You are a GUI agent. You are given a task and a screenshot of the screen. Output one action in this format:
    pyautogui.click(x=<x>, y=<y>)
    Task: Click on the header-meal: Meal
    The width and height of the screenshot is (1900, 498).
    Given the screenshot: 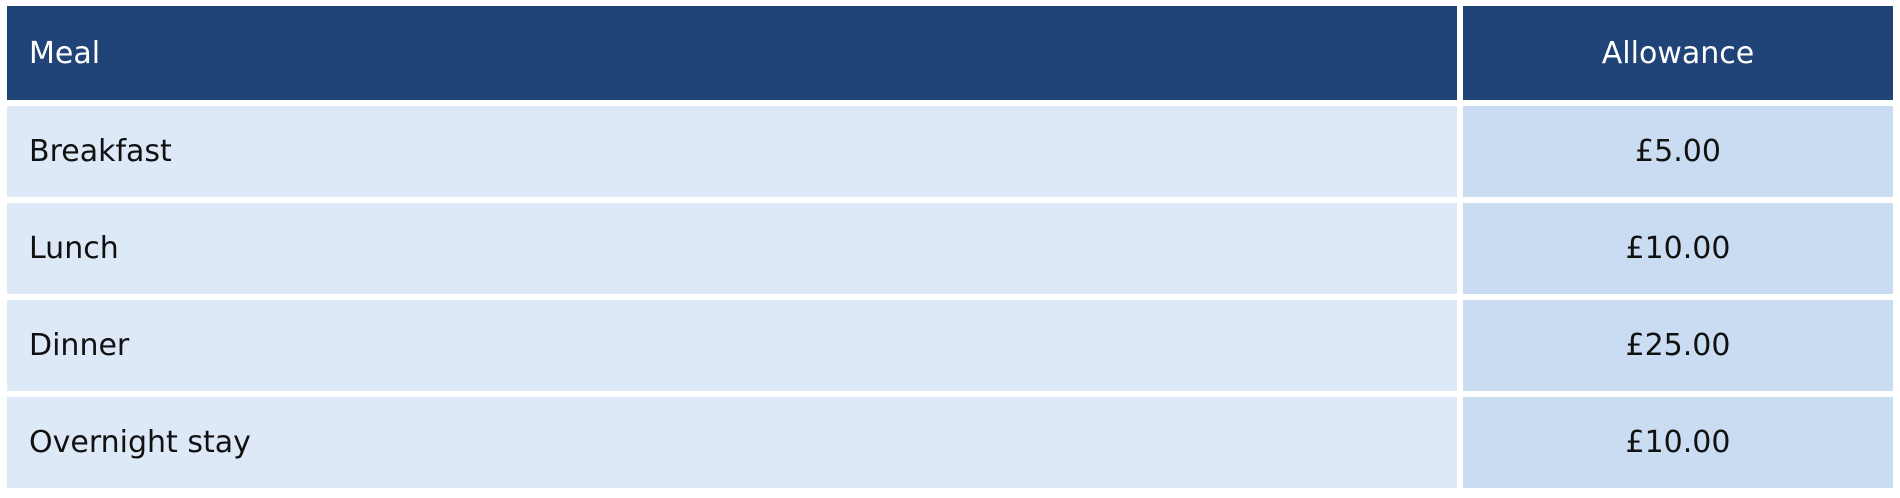 What is the action you would take?
    pyautogui.click(x=732, y=53)
    